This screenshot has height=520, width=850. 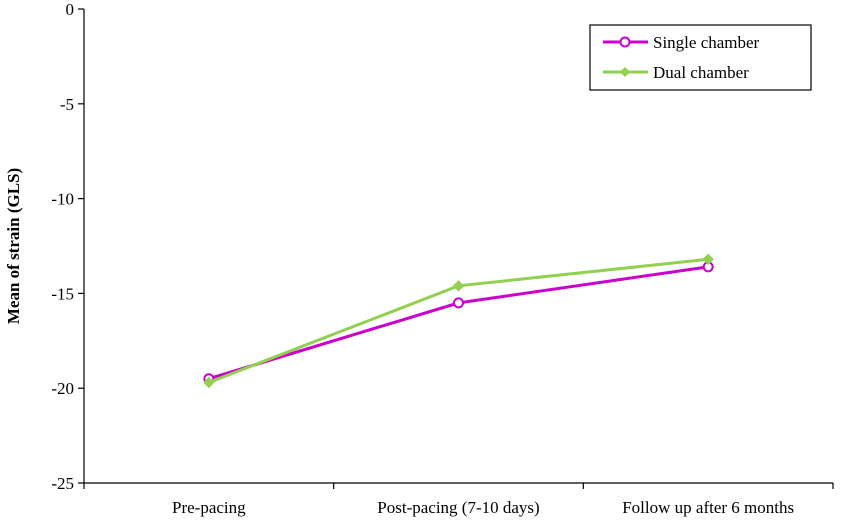 What do you see at coordinates (68, 246) in the screenshot?
I see `y-axis: 0 -5 -10 -15 -20 -25` at bounding box center [68, 246].